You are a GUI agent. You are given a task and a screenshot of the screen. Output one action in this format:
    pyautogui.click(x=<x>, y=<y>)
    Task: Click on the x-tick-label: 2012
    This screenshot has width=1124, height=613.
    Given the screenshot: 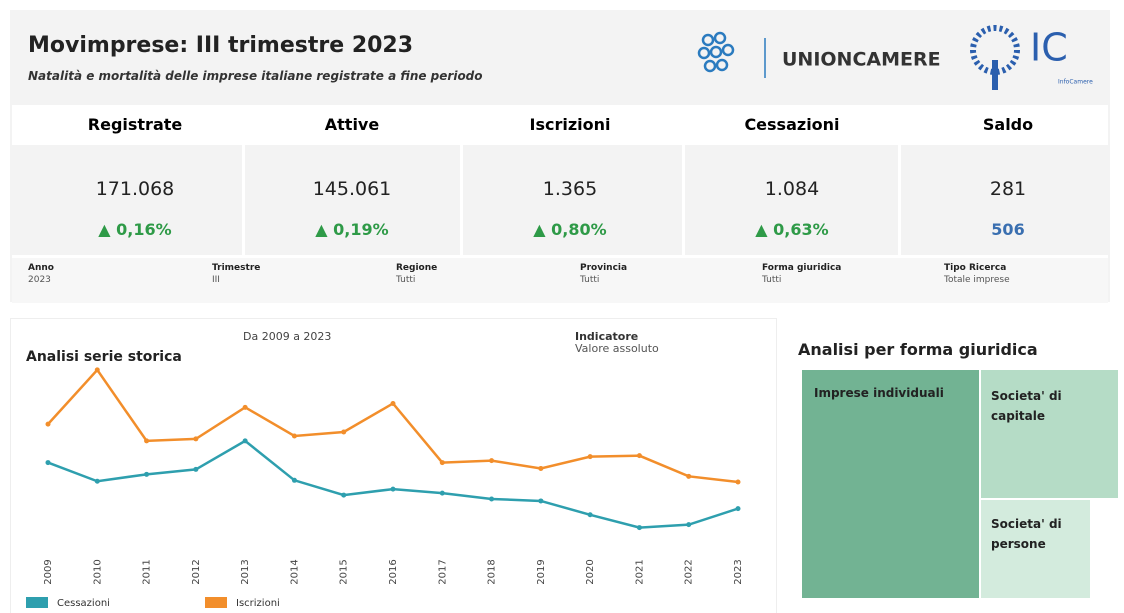 What is the action you would take?
    pyautogui.click(x=196, y=571)
    